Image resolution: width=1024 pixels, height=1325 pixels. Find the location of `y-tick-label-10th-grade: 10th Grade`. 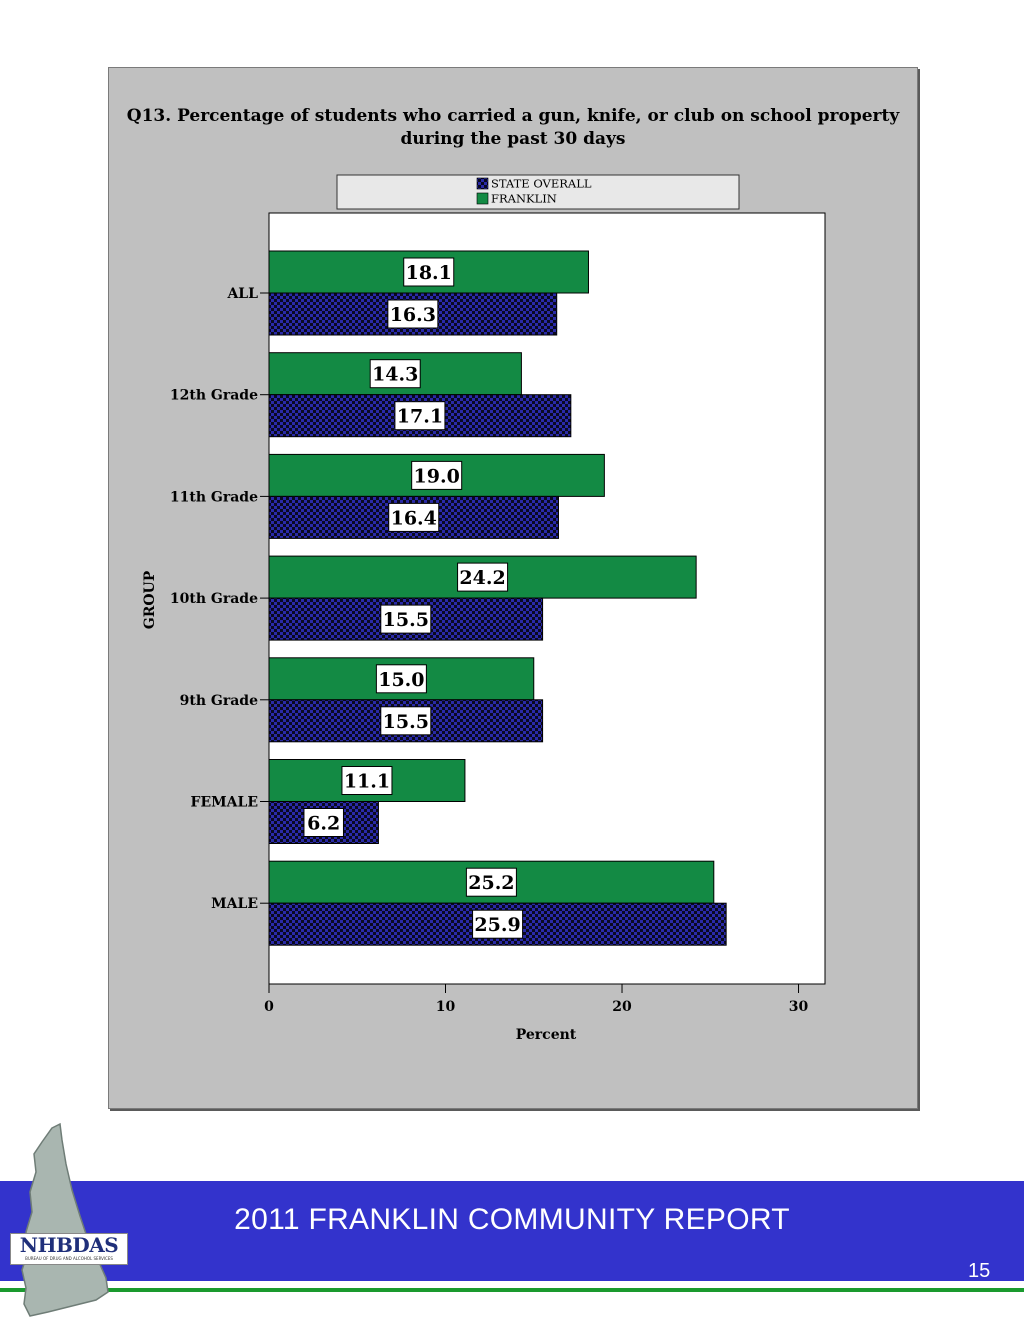

y-tick-label-10th-grade: 10th Grade is located at coordinates (214, 599).